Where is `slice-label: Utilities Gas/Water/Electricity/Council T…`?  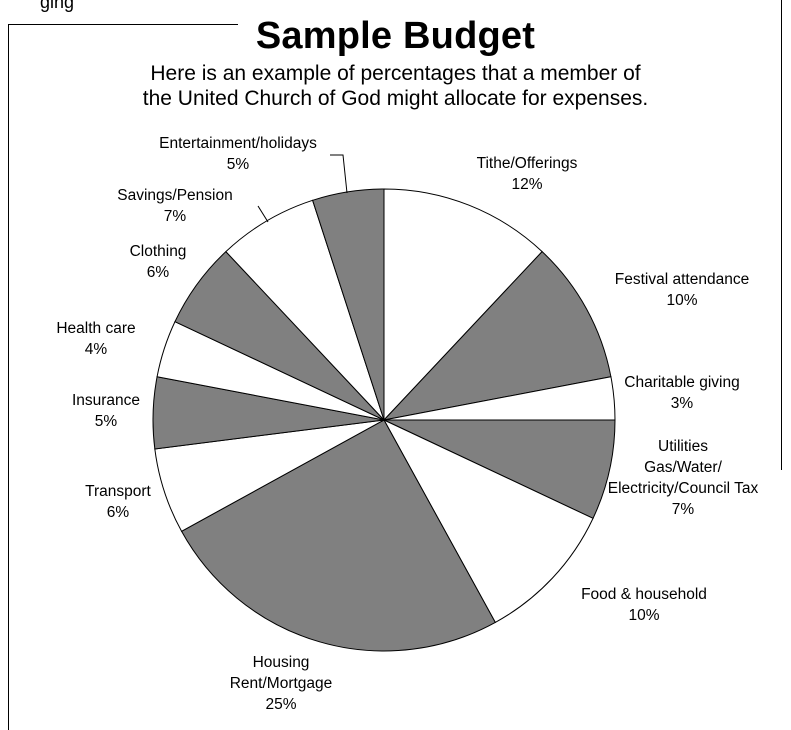 slice-label: Utilities Gas/Water/Electricity/Council T… is located at coordinates (683, 478).